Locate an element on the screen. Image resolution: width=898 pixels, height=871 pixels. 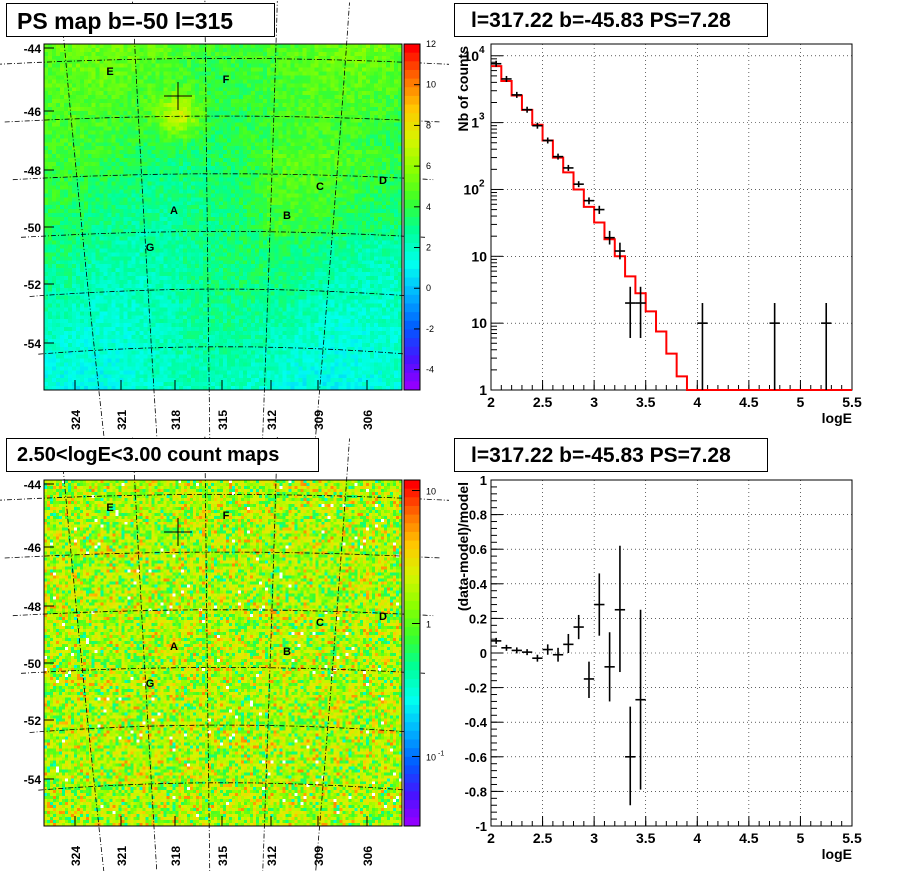
lat-tick-label: -54 is located at coordinates (33, 780).